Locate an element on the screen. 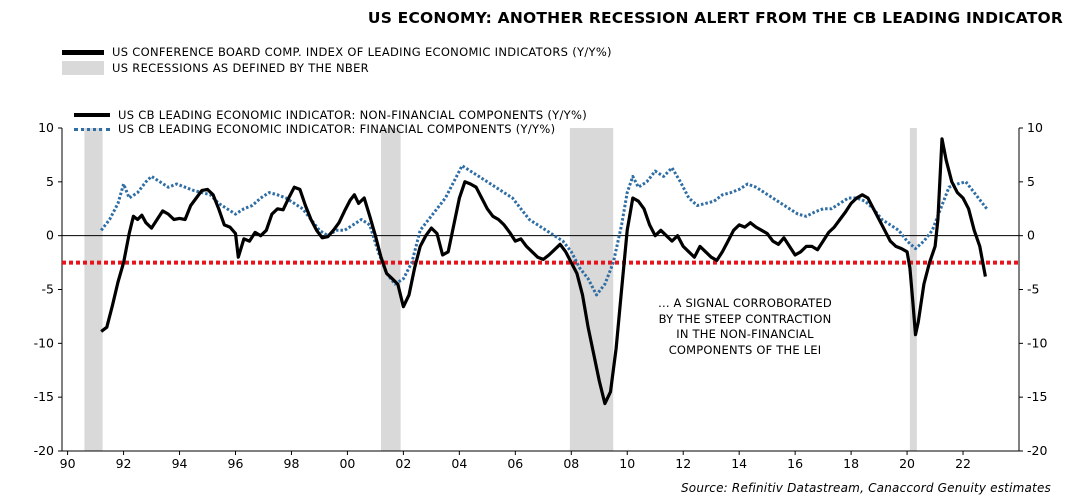  legend-swatch-financial is located at coordinates (92, 129).